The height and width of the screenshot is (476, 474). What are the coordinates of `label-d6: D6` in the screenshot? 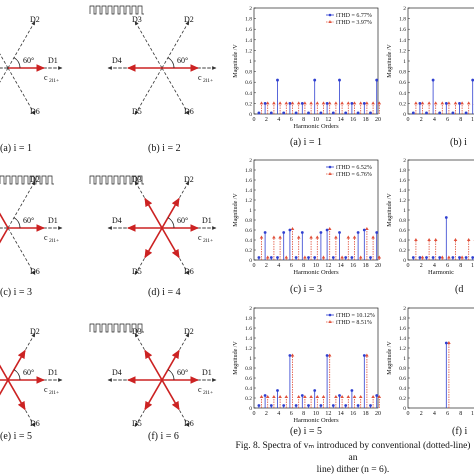 It's located at (35, 423).